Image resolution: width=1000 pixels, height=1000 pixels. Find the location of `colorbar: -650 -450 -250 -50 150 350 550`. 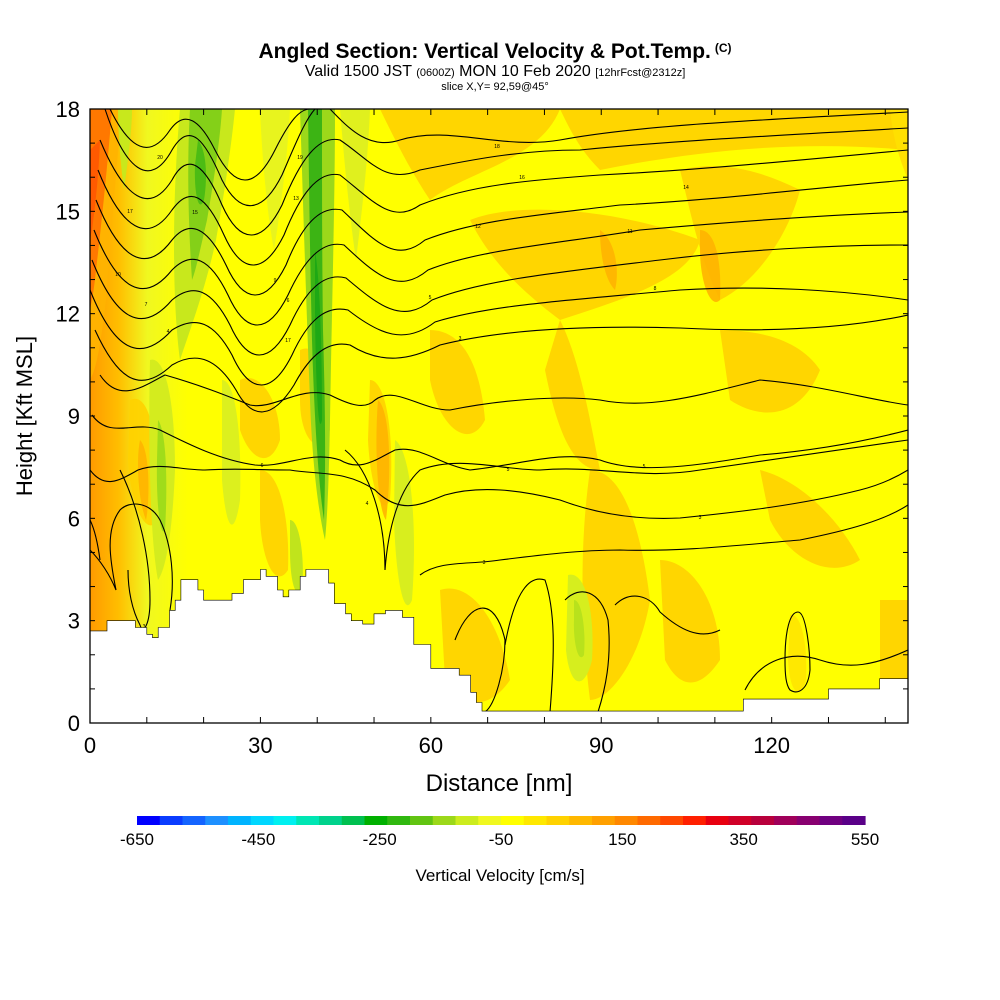

colorbar: -650 -450 -250 -50 150 350 550 is located at coordinates (499, 832).